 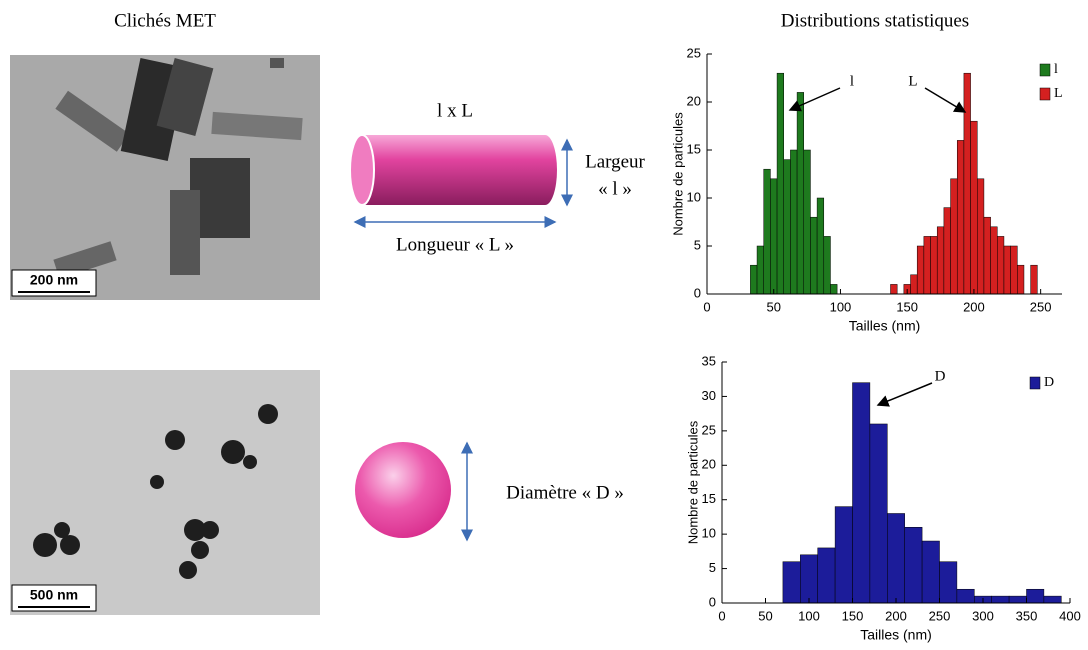 What do you see at coordinates (940, 376) in the screenshot?
I see `annotation: D` at bounding box center [940, 376].